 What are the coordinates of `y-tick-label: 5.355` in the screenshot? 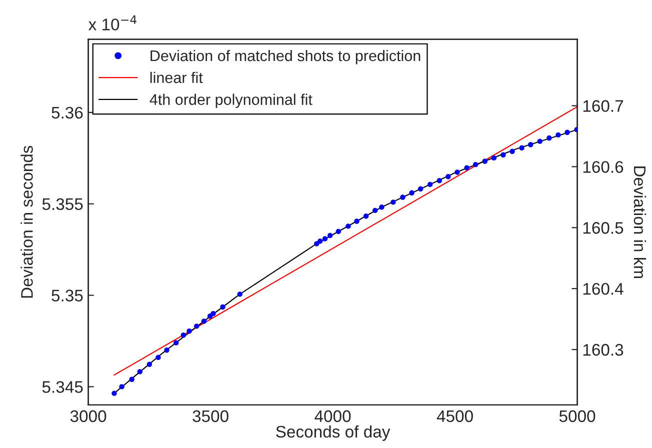 It's located at (62, 204).